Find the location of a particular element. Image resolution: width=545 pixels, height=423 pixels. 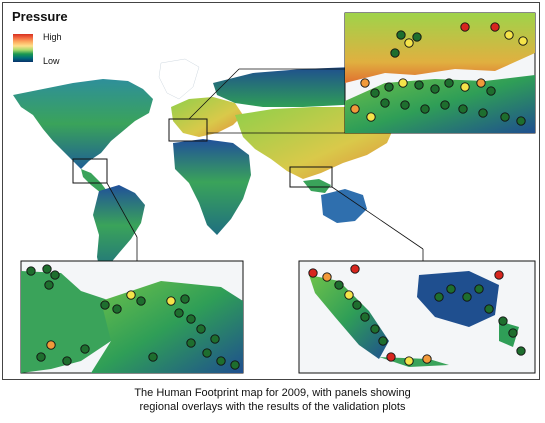

se-asia-frame is located at coordinates (311, 177).